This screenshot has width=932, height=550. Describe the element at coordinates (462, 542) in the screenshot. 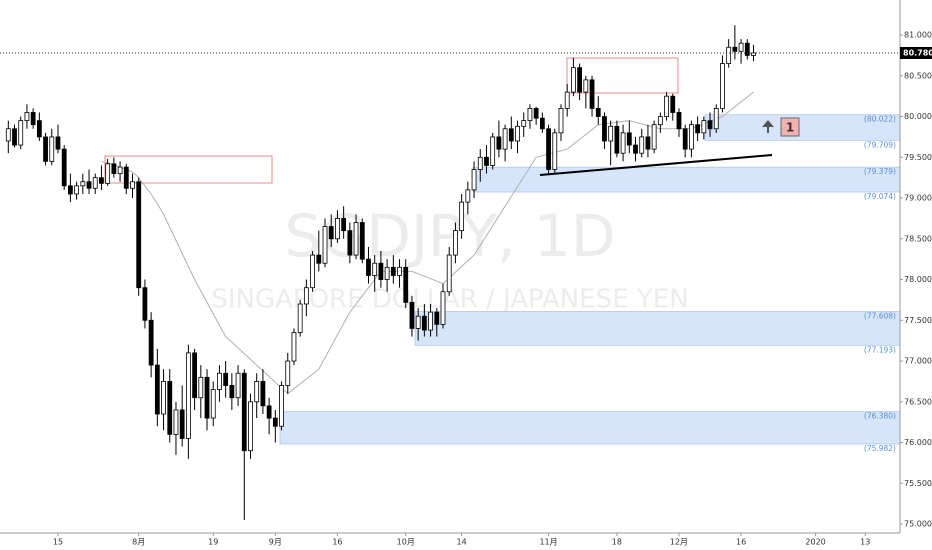

I see `x-tick-label: 14` at that location.